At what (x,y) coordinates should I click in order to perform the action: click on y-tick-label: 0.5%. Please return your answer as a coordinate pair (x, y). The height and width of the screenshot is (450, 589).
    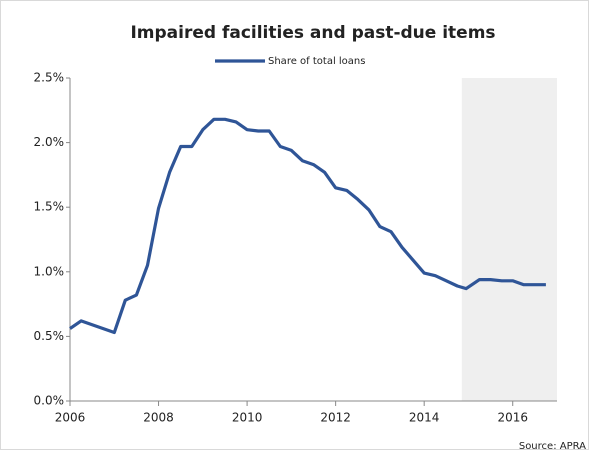
    Looking at the image, I should click on (49, 336).